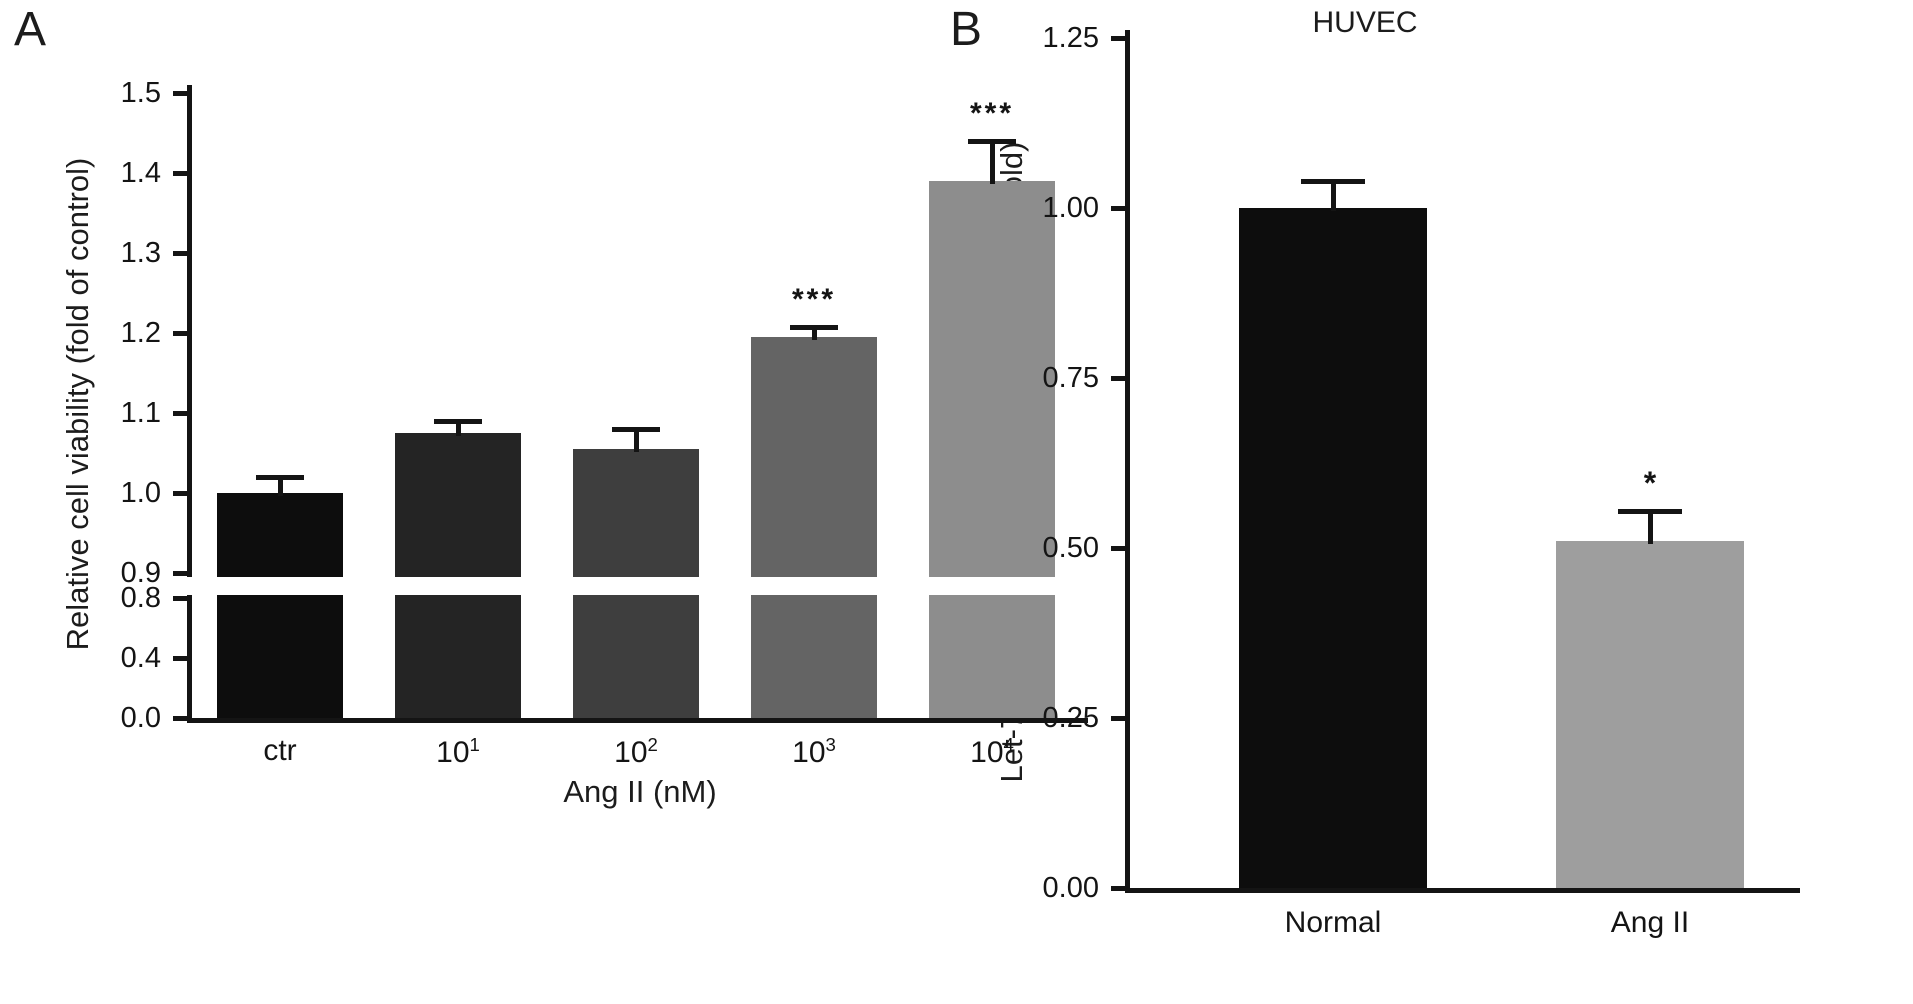 The width and height of the screenshot is (1913, 1004). What do you see at coordinates (140, 333) in the screenshot?
I see `y-tick-label: 1.2` at bounding box center [140, 333].